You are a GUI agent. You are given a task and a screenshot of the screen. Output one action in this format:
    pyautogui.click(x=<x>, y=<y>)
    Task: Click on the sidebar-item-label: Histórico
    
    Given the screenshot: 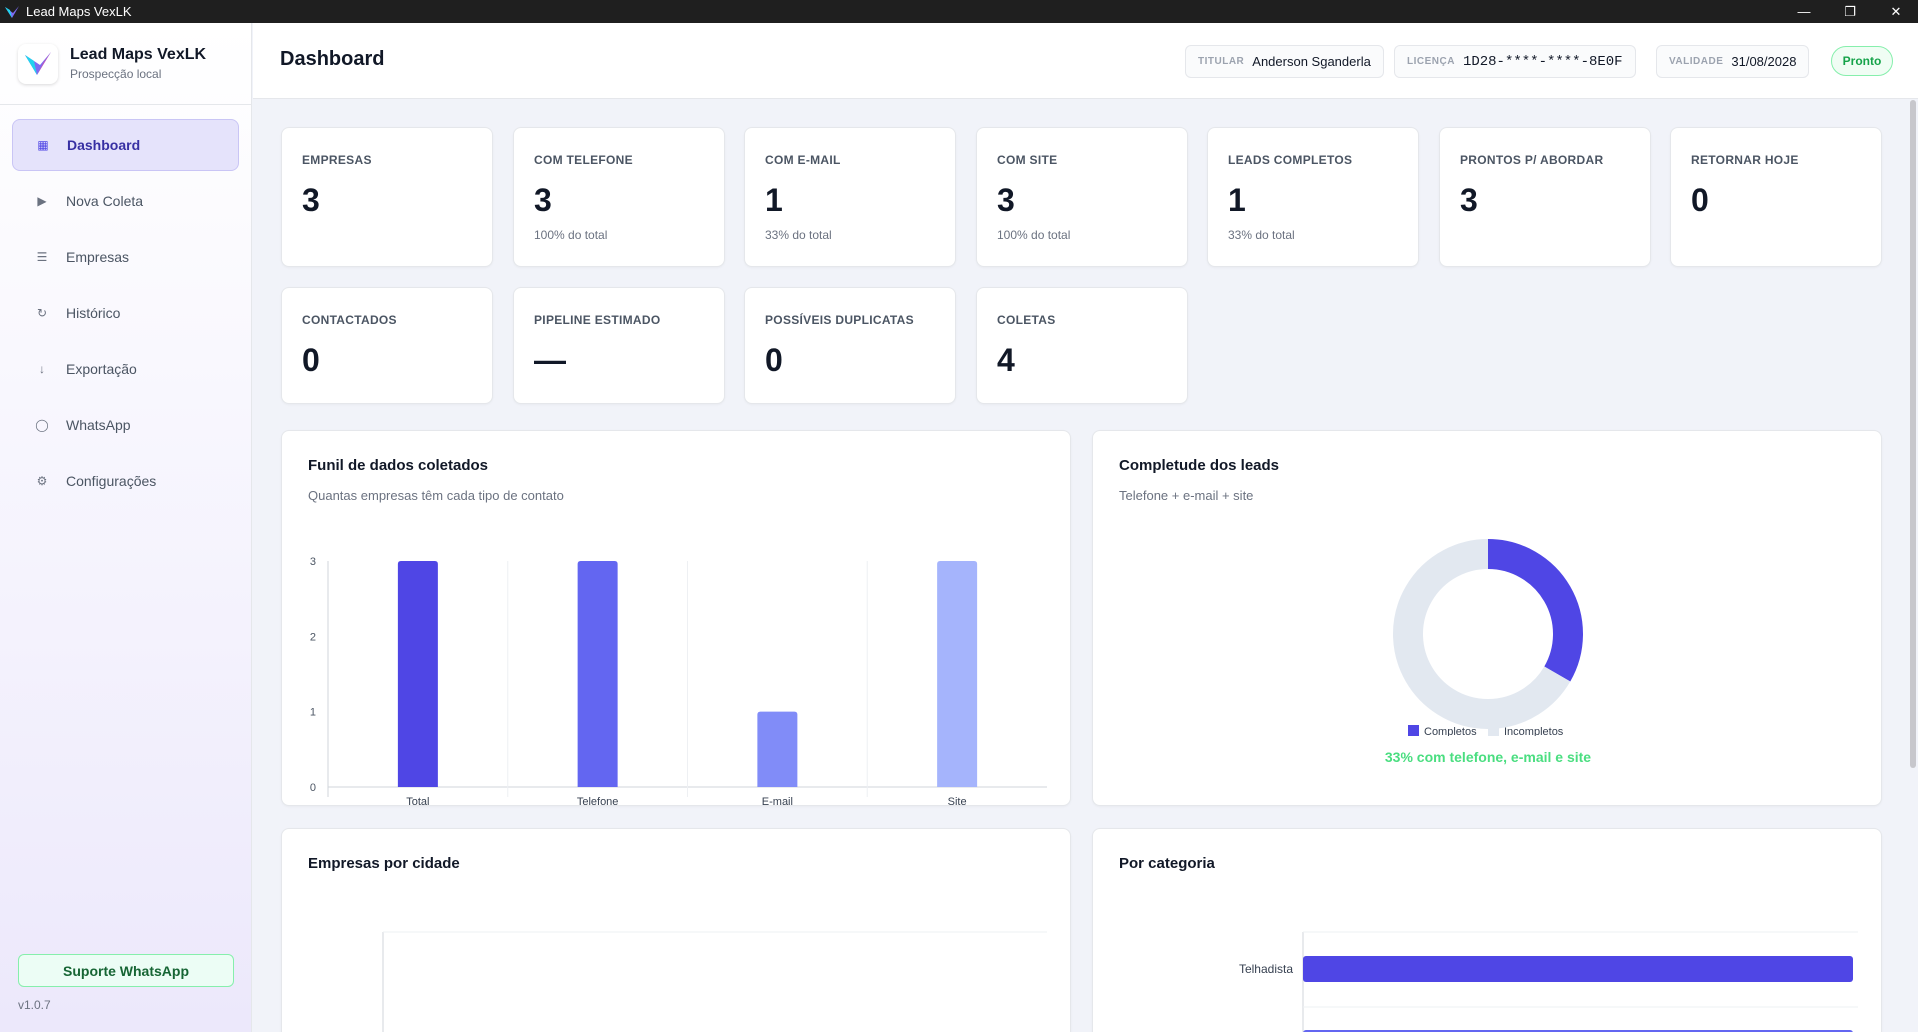 What is the action you would take?
    pyautogui.click(x=93, y=313)
    